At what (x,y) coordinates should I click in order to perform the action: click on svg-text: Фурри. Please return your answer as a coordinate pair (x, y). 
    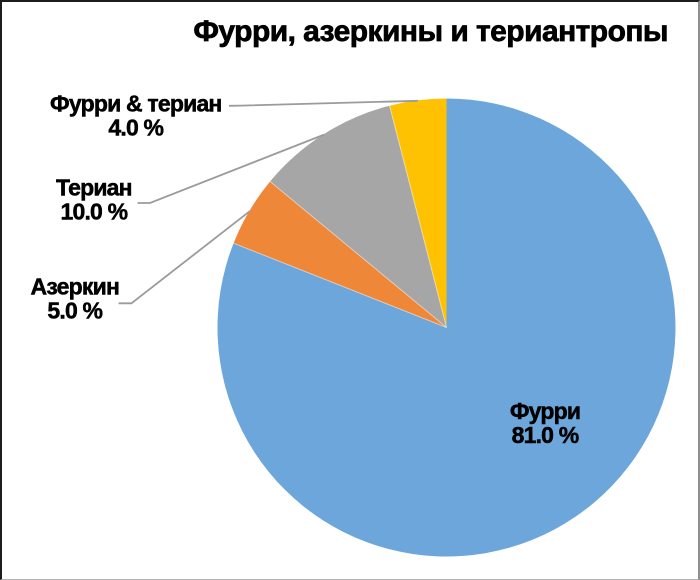
    Looking at the image, I should click on (545, 411).